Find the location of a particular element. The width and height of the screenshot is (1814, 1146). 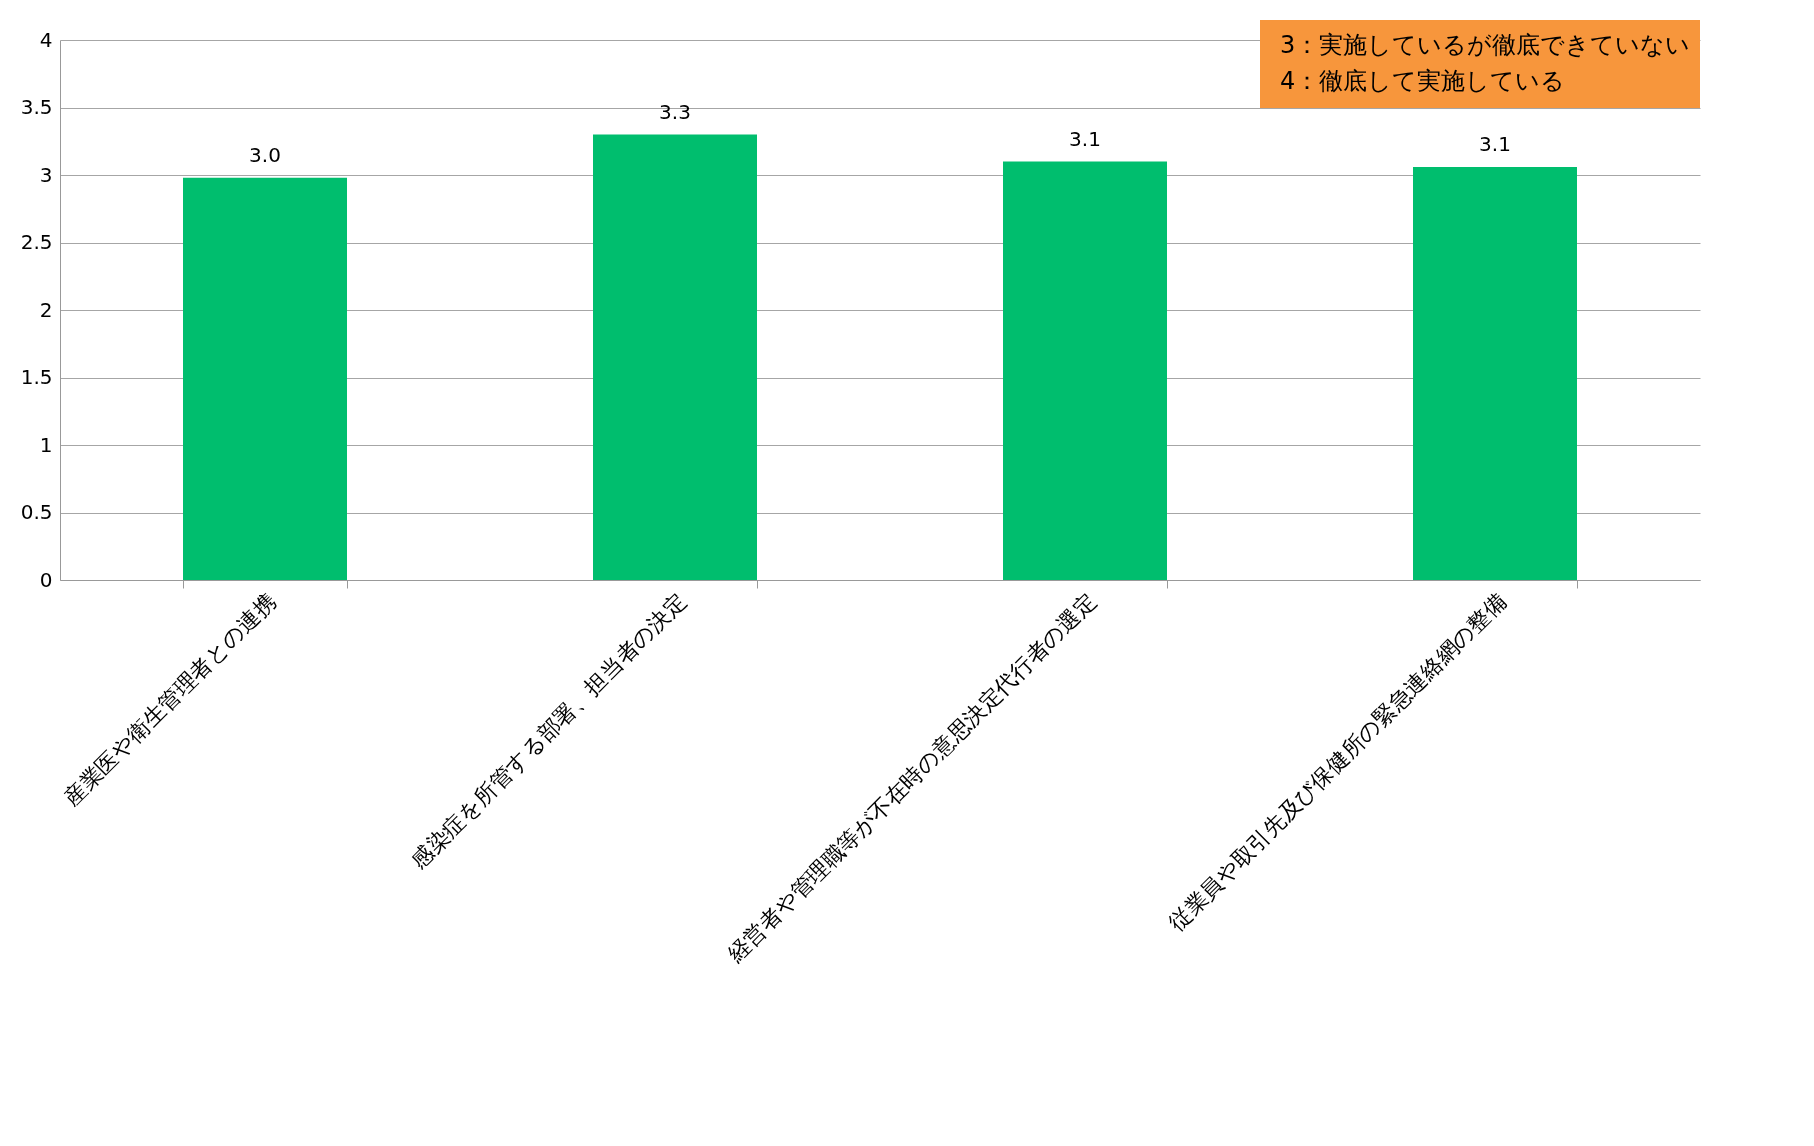

y-tick-label: 0.5 is located at coordinates (36, 512).